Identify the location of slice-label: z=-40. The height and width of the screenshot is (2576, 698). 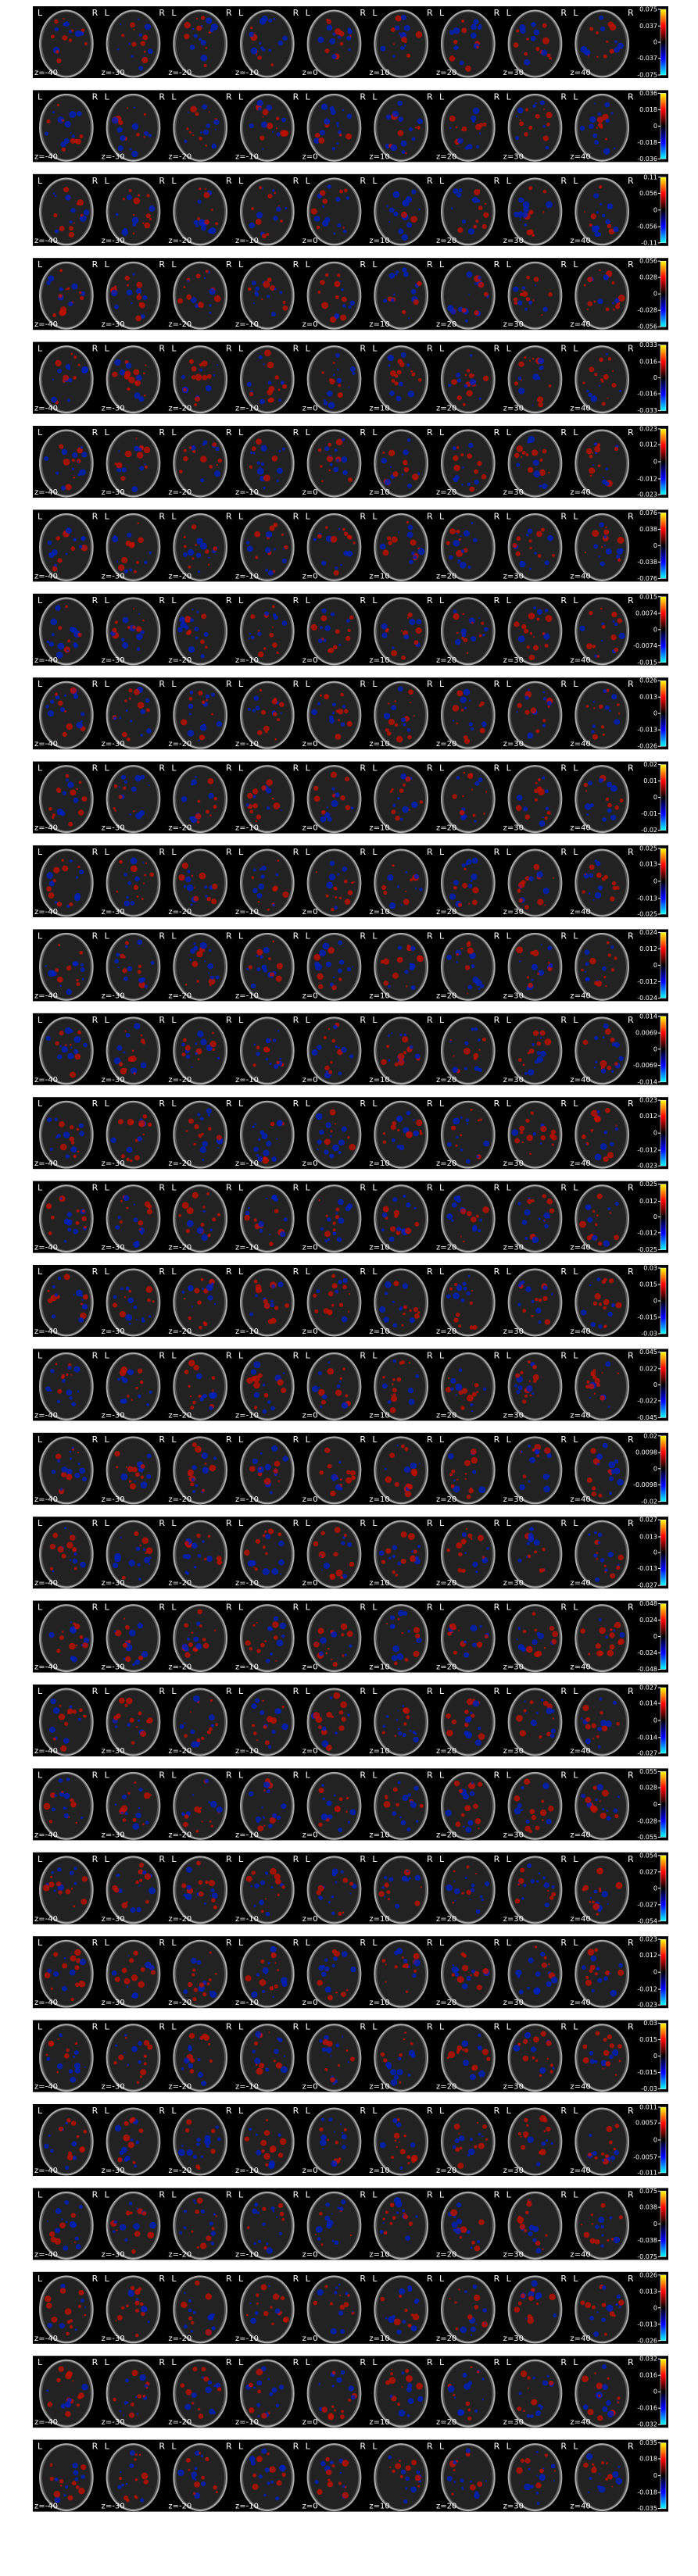
(46, 1332).